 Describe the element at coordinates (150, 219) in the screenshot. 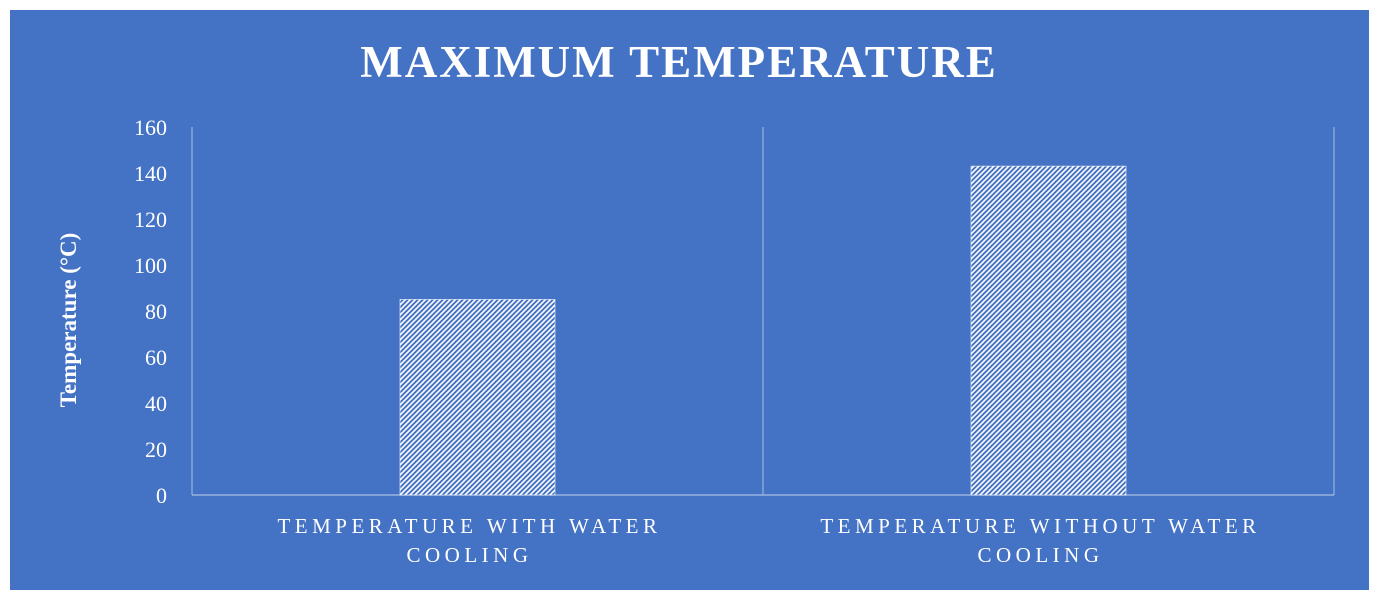

I see `y-tick-label: 120` at that location.